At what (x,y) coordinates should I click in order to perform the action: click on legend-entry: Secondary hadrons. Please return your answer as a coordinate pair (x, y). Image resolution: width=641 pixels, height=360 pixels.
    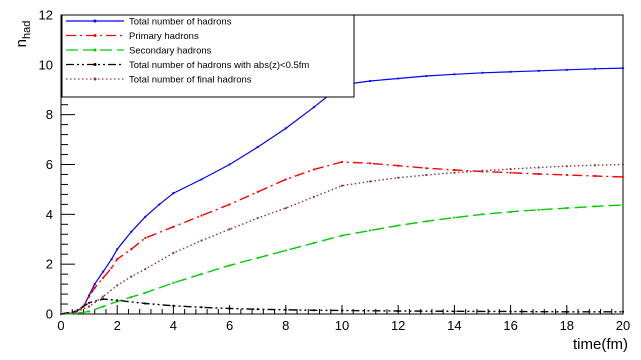
    Looking at the image, I should click on (139, 51).